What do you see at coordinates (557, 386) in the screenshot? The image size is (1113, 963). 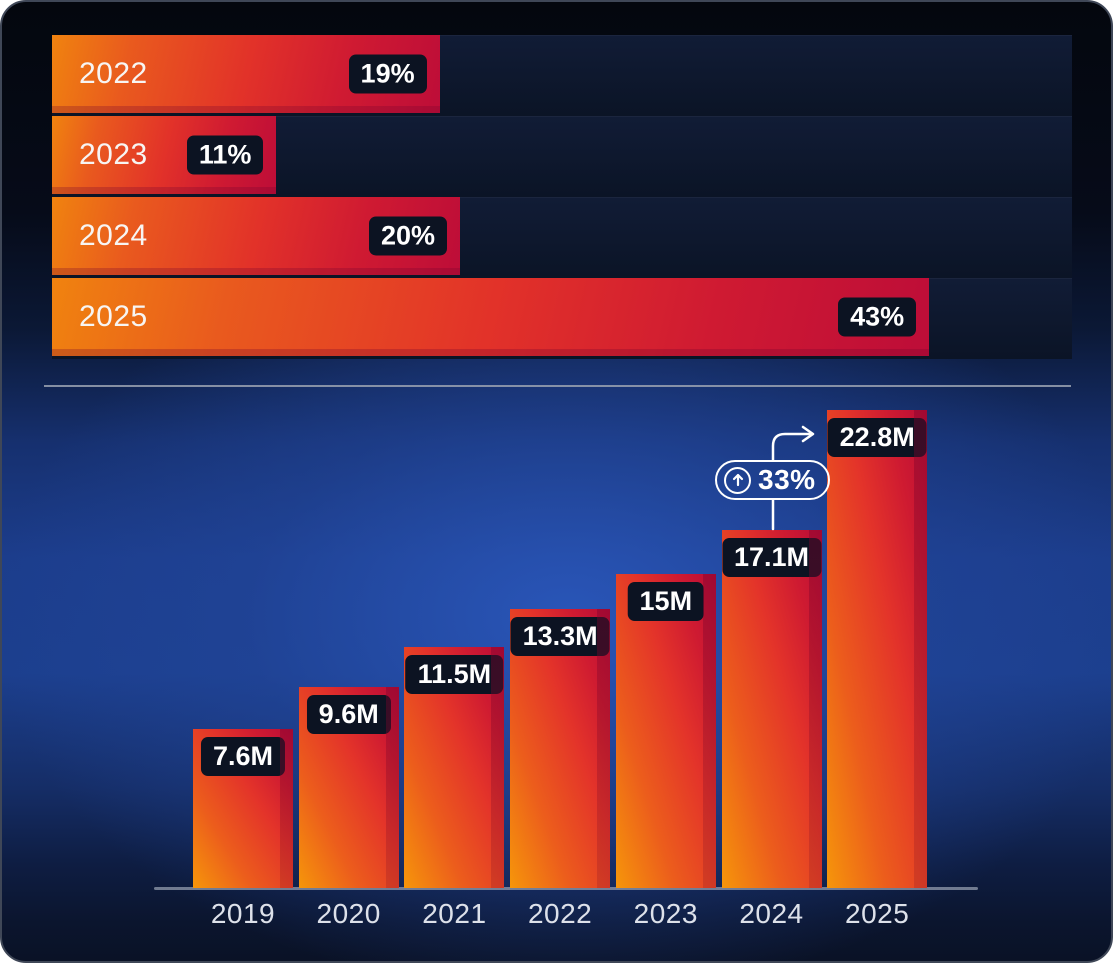 I see `section-divider` at bounding box center [557, 386].